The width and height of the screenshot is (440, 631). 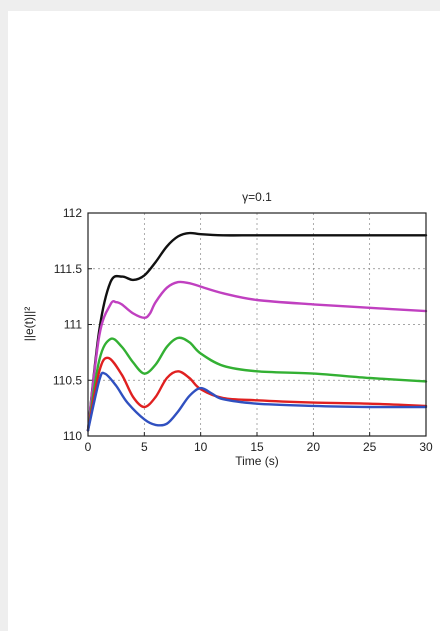 I want to click on y-tick-label: 112, so click(x=72, y=213).